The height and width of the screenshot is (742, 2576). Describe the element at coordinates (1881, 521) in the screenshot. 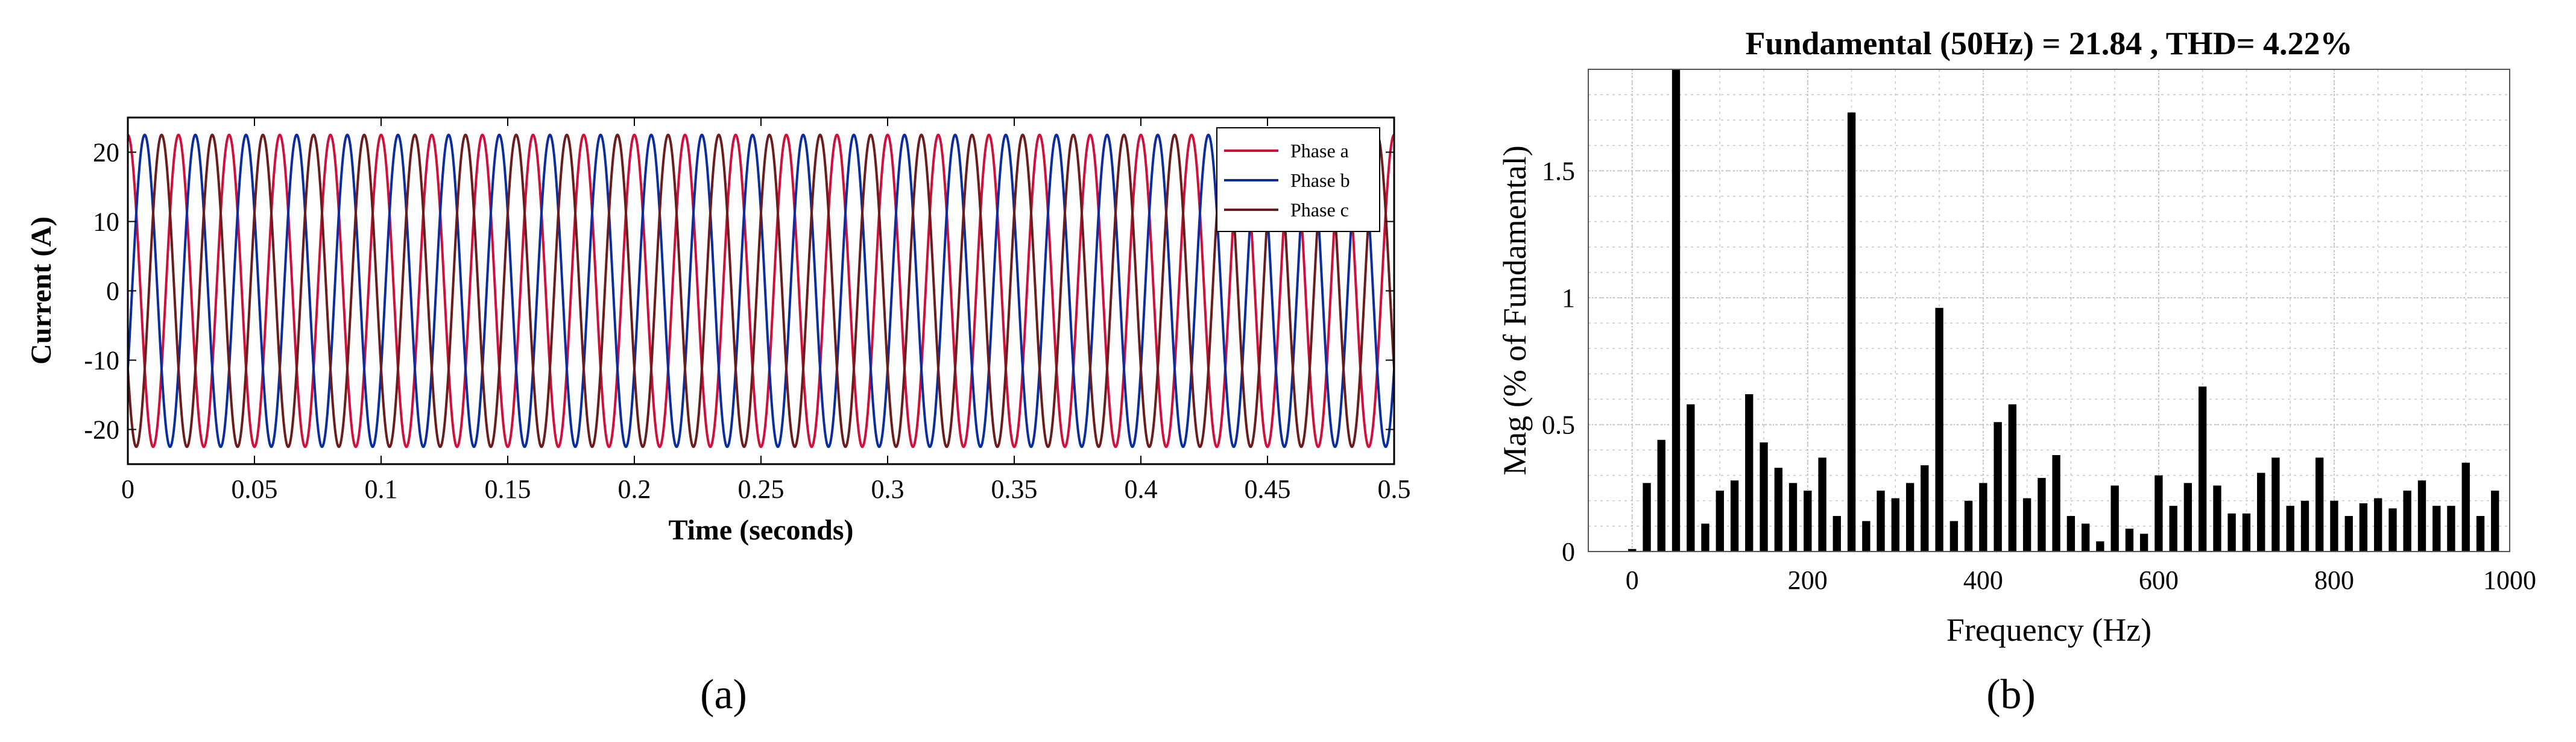

I see `bar-283.3hz` at that location.